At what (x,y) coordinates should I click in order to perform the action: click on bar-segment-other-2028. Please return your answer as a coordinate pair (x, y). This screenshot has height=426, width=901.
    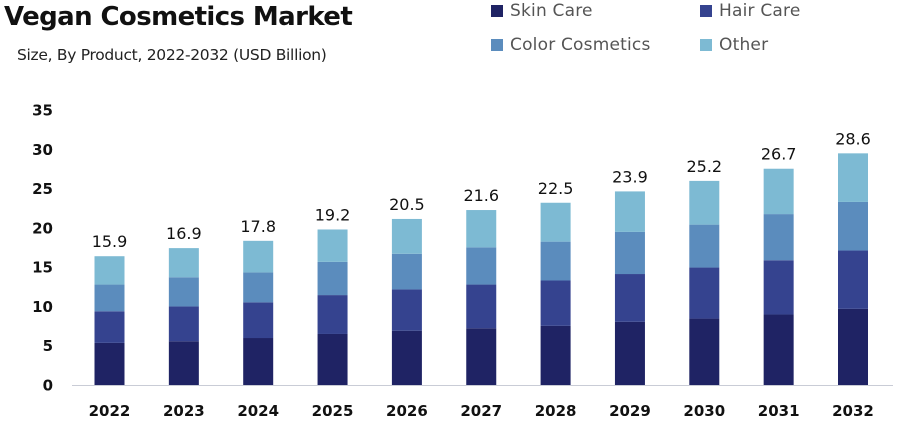
    Looking at the image, I should click on (555, 222).